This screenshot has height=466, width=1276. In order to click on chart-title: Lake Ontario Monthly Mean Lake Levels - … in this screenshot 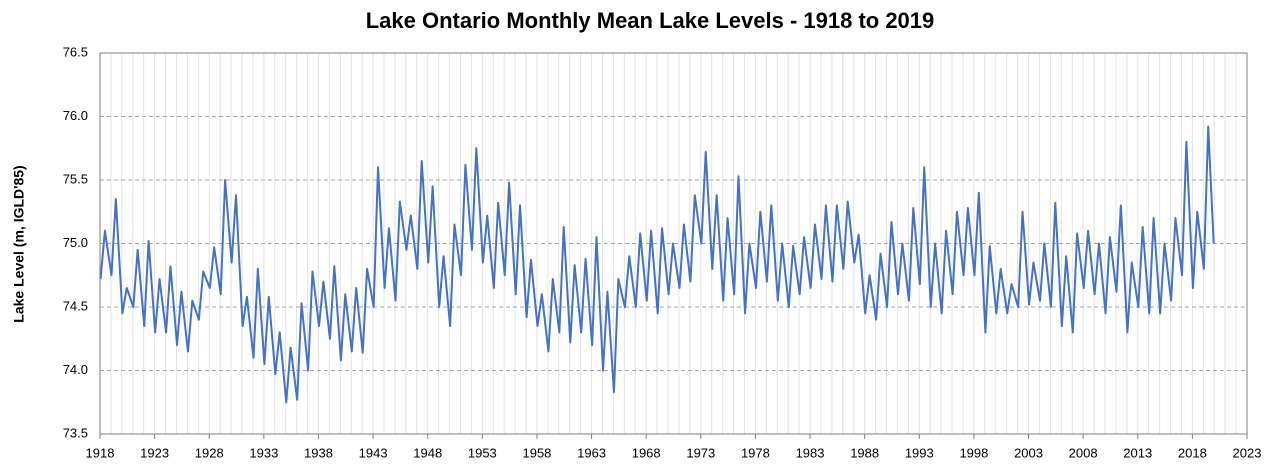, I will do `click(650, 20)`.